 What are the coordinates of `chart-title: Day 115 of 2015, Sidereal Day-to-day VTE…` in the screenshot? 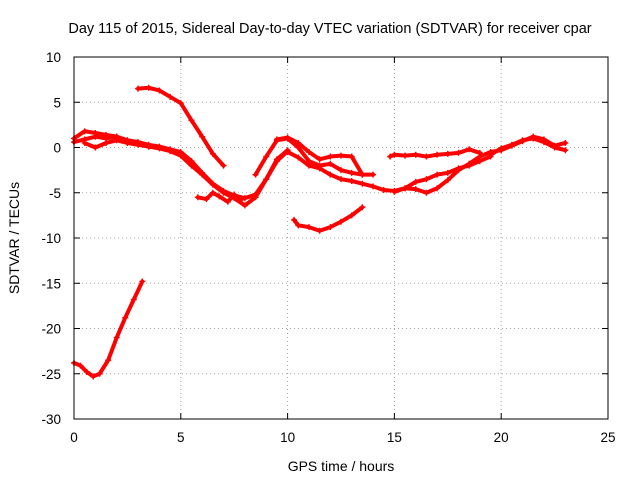 It's located at (329, 29).